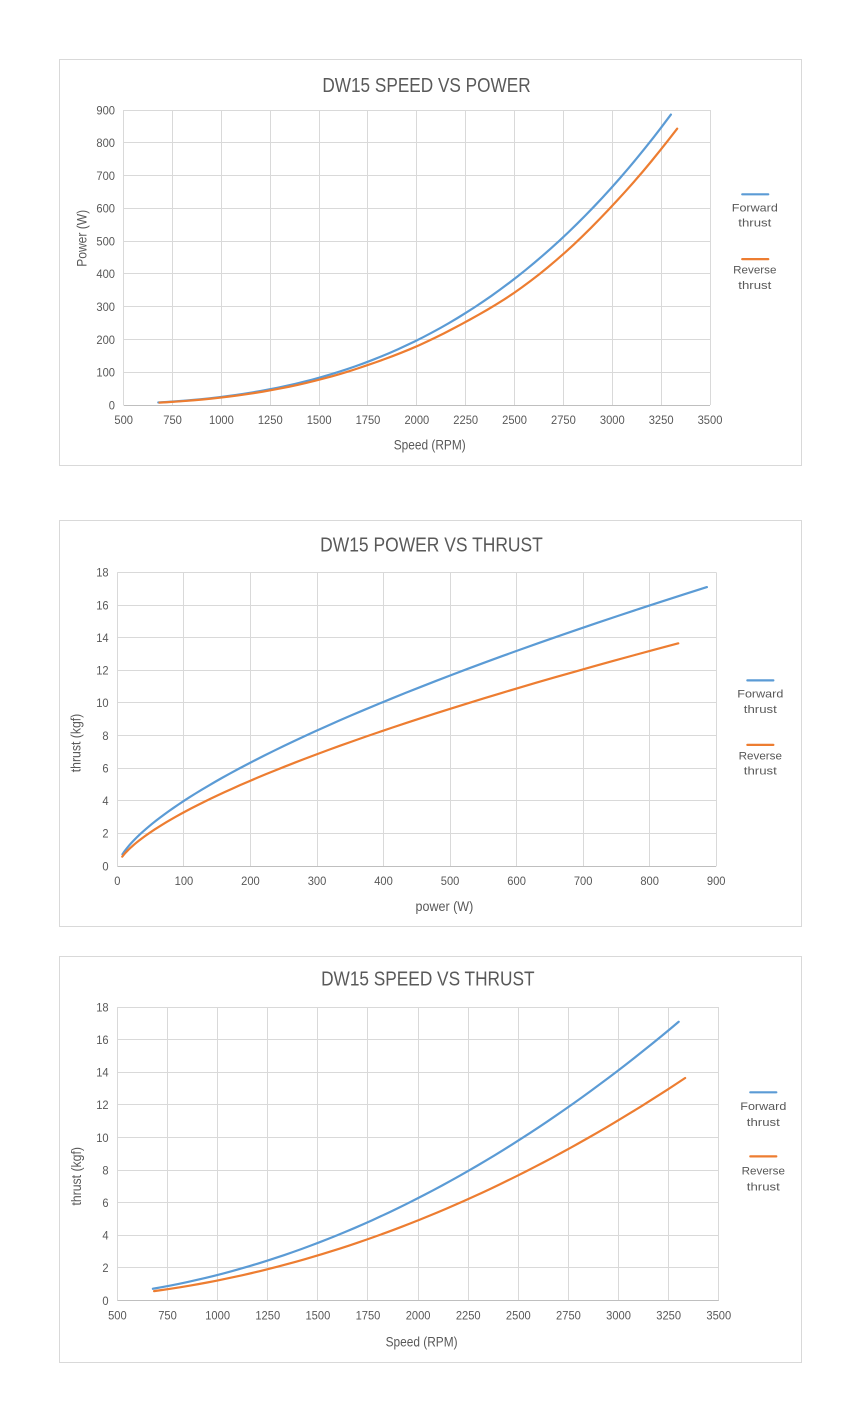 The height and width of the screenshot is (1423, 866). What do you see at coordinates (427, 979) in the screenshot?
I see `svg-text: DW15 SPEED VS THRUST` at bounding box center [427, 979].